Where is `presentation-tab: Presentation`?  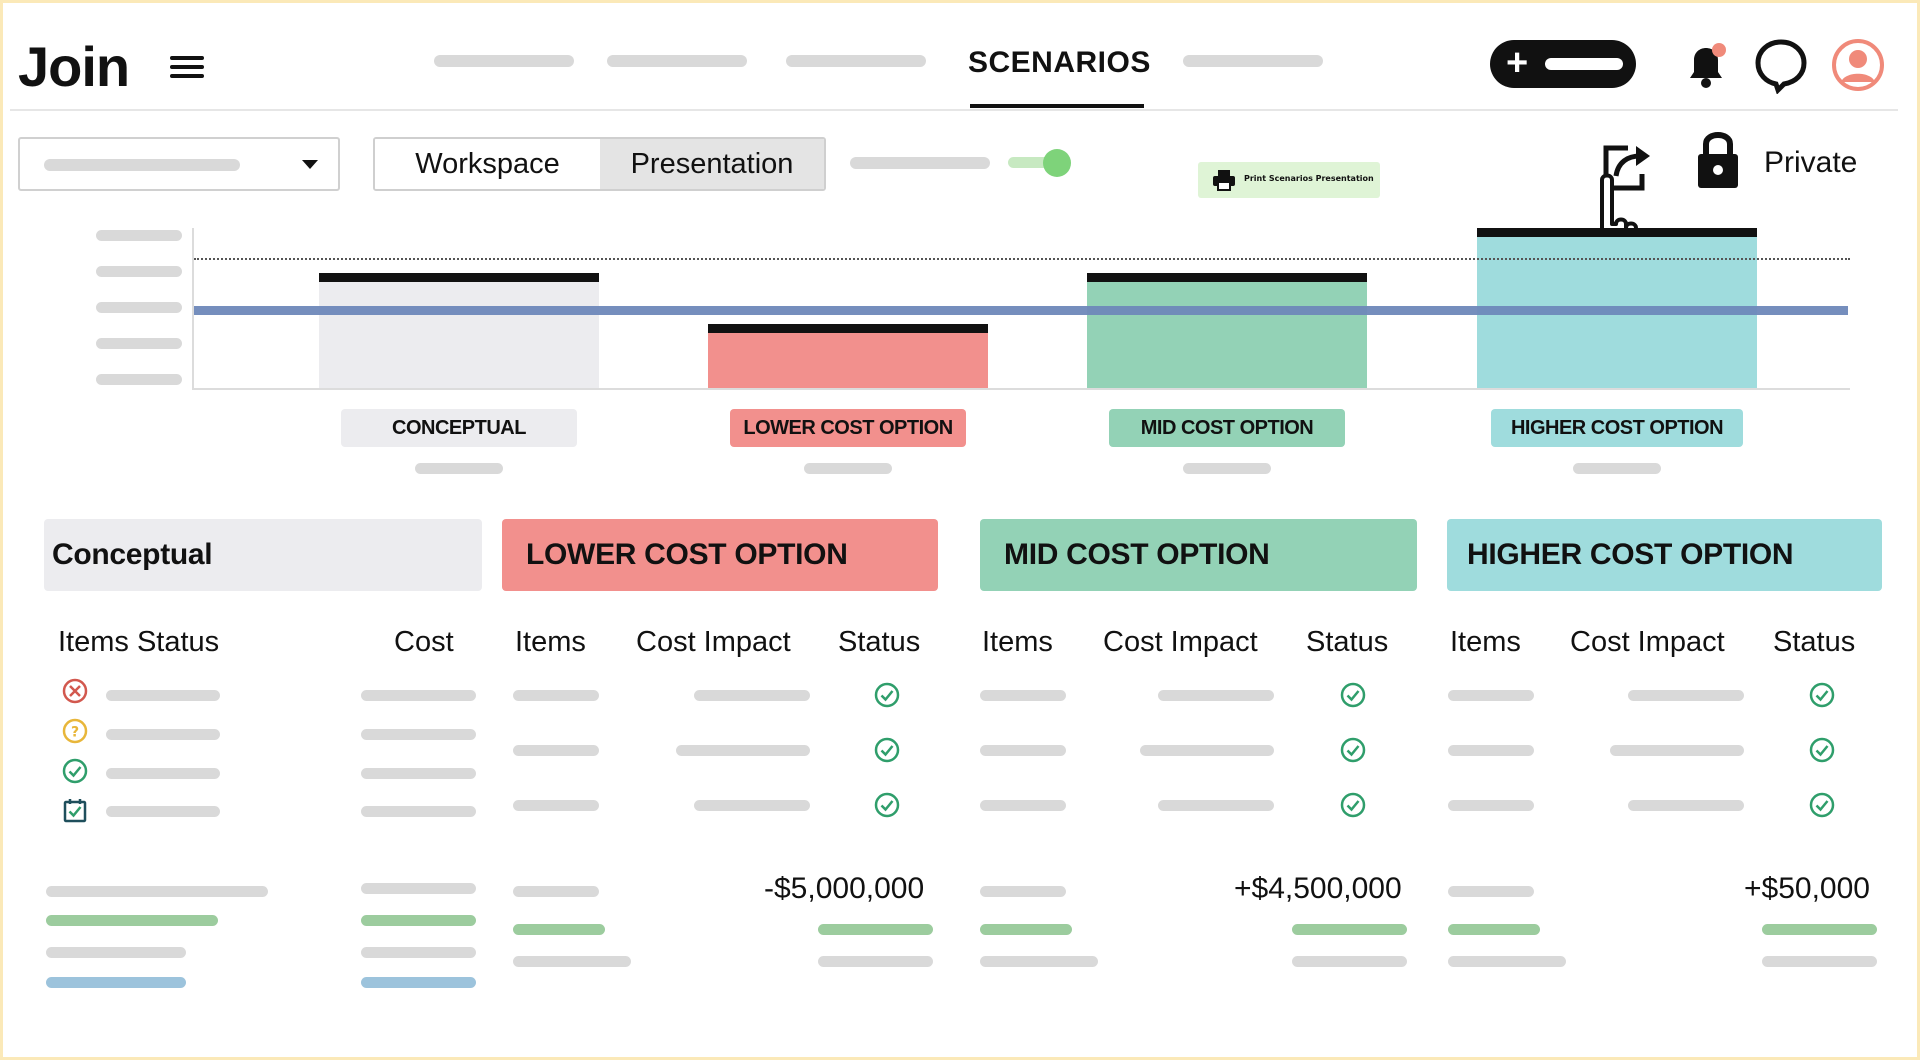
presentation-tab: Presentation is located at coordinates (712, 164).